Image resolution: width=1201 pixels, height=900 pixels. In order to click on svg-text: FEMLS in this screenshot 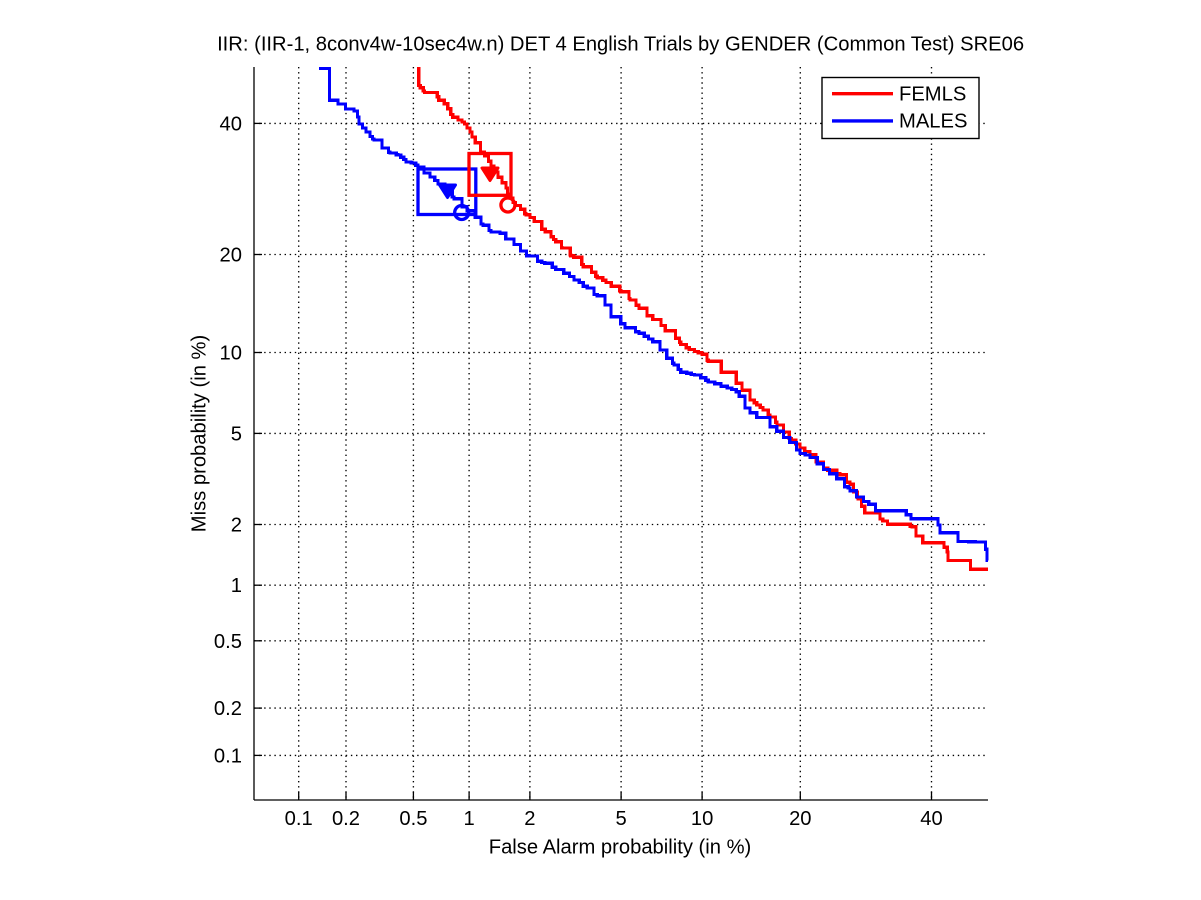, I will do `click(932, 94)`.